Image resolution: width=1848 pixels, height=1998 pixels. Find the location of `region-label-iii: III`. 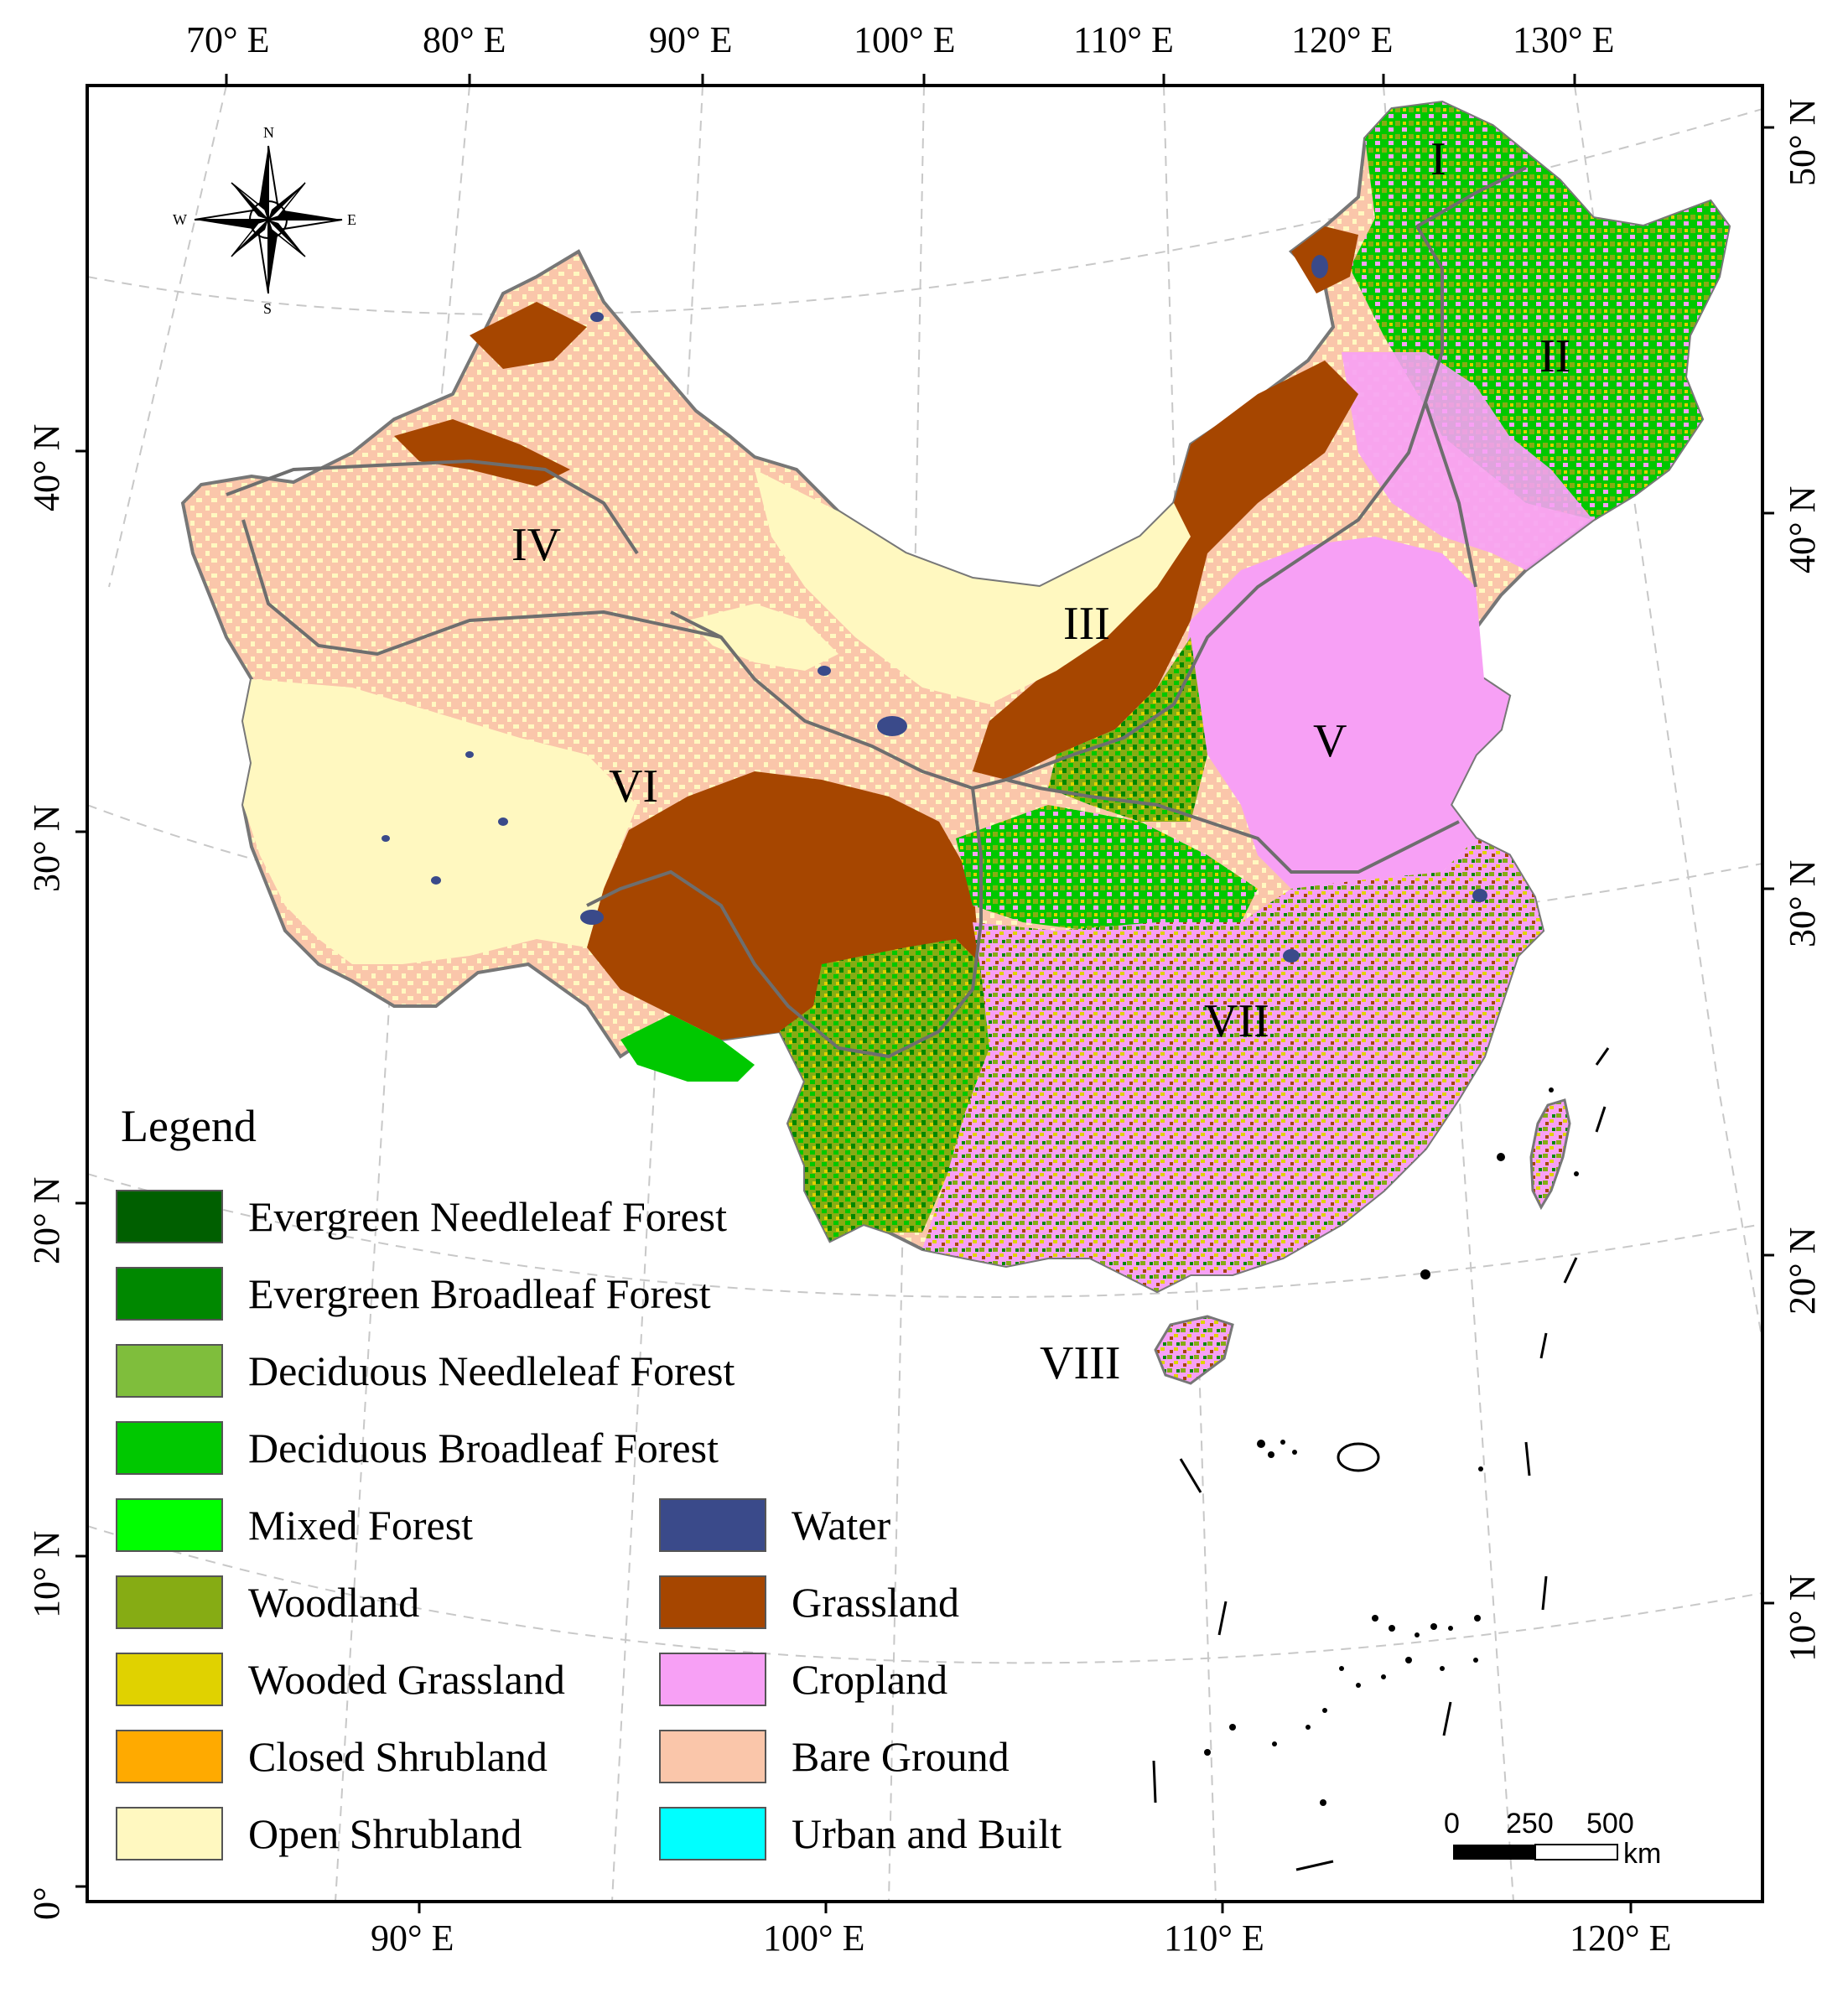

region-label-iii: III is located at coordinates (1087, 624).